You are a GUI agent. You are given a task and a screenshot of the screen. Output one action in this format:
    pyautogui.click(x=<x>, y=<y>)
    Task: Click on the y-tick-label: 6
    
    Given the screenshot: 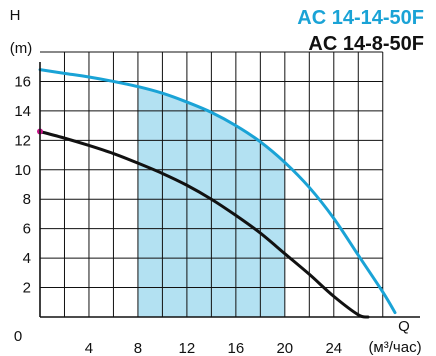 What is the action you would take?
    pyautogui.click(x=27, y=229)
    